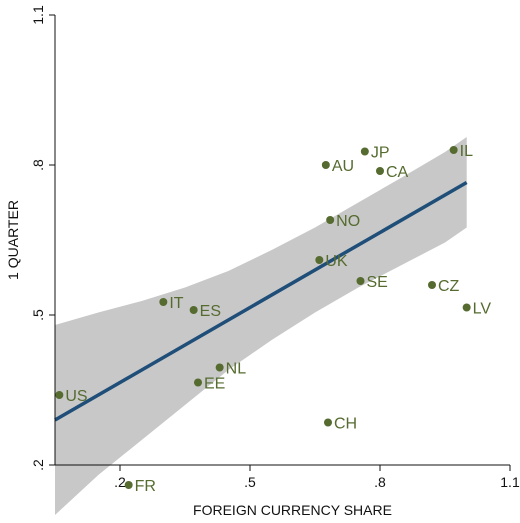 Image resolution: width=520 pixels, height=523 pixels. I want to click on point-it: IT, so click(171, 303).